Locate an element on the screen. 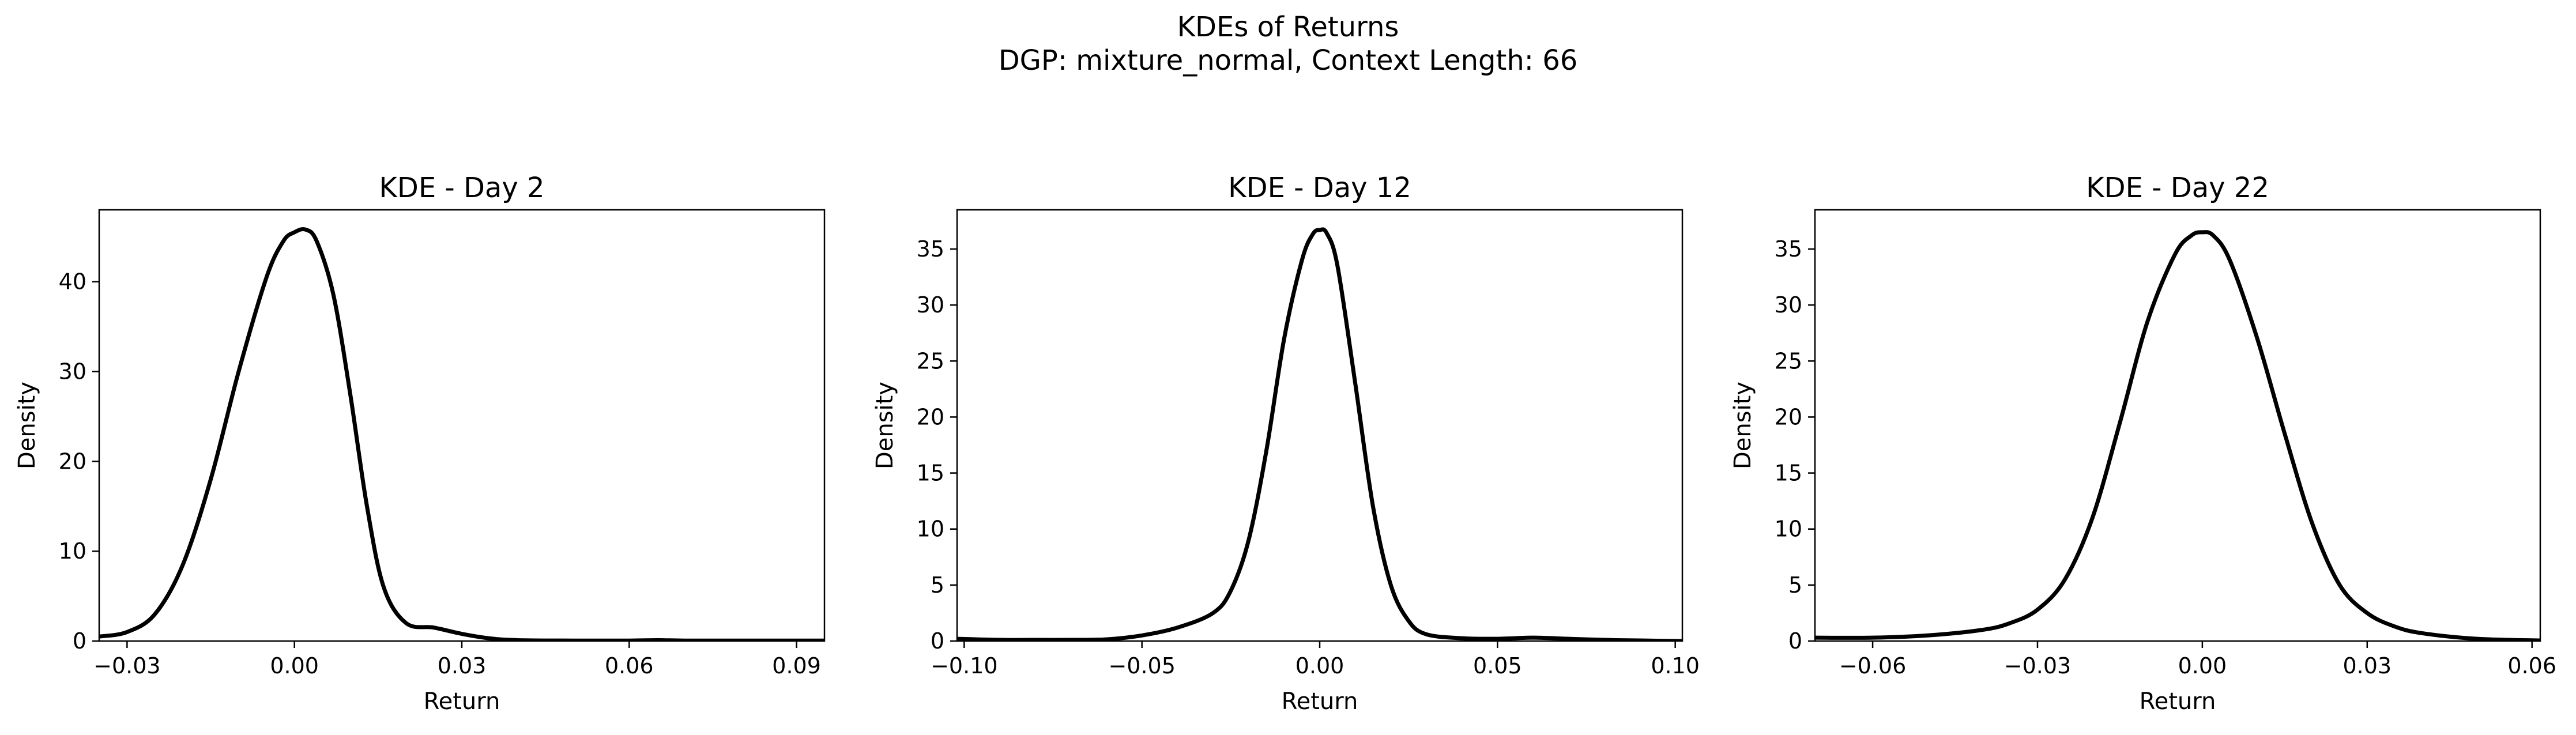 The width and height of the screenshot is (2576, 735). figure-subtitle-line-2: DGP: mixture_normal, Context Length: 66 is located at coordinates (1288, 60).